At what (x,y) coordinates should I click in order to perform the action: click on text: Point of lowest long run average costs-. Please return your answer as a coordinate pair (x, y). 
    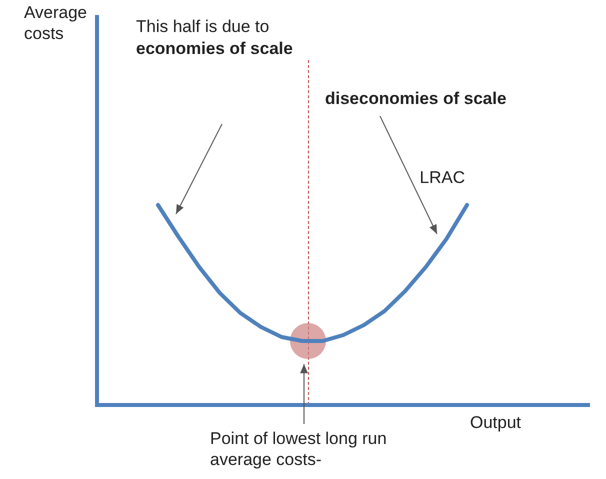
    Looking at the image, I should click on (299, 449).